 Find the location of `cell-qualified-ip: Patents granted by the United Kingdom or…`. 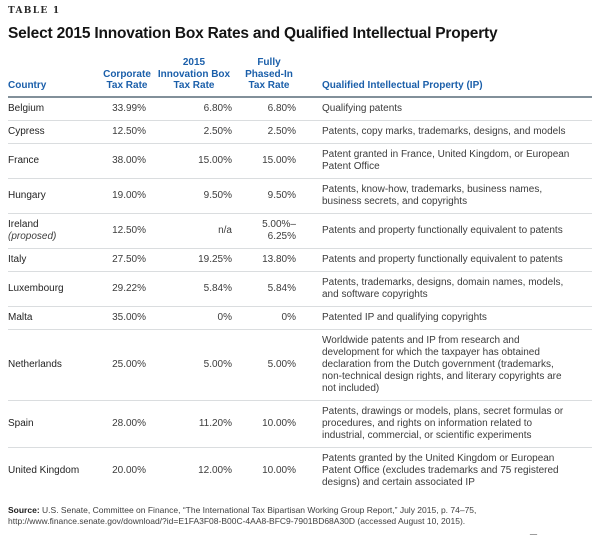

cell-qualified-ip: Patents granted by the United Kingdom or… is located at coordinates (446, 470).